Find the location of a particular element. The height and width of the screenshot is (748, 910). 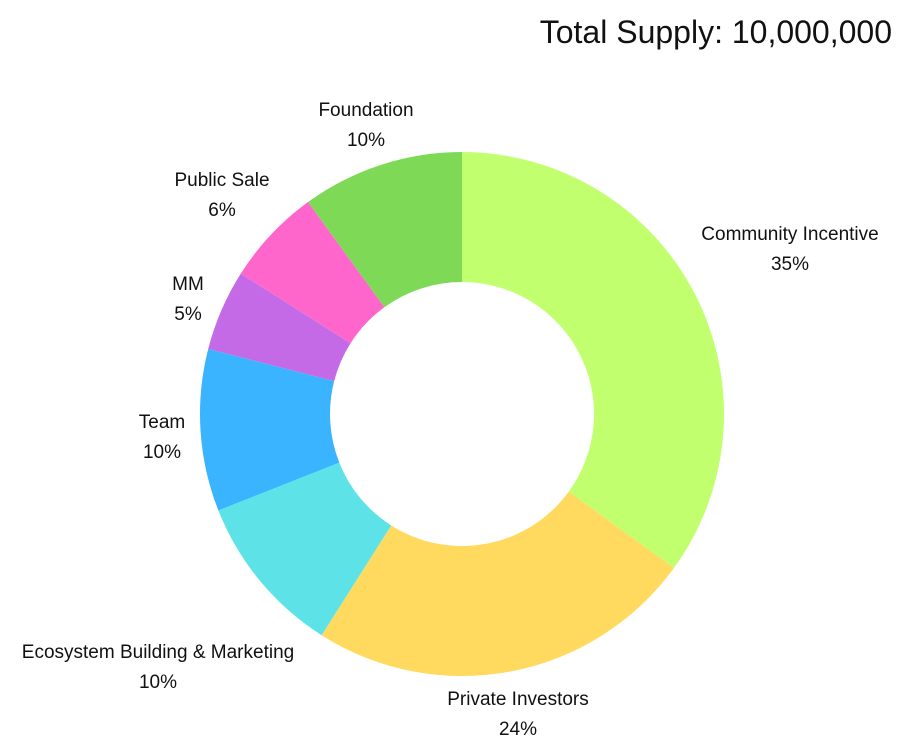

slice-label-ecosystem-building-marketing: Ecosystem Building & Marketing 10% is located at coordinates (158, 667).